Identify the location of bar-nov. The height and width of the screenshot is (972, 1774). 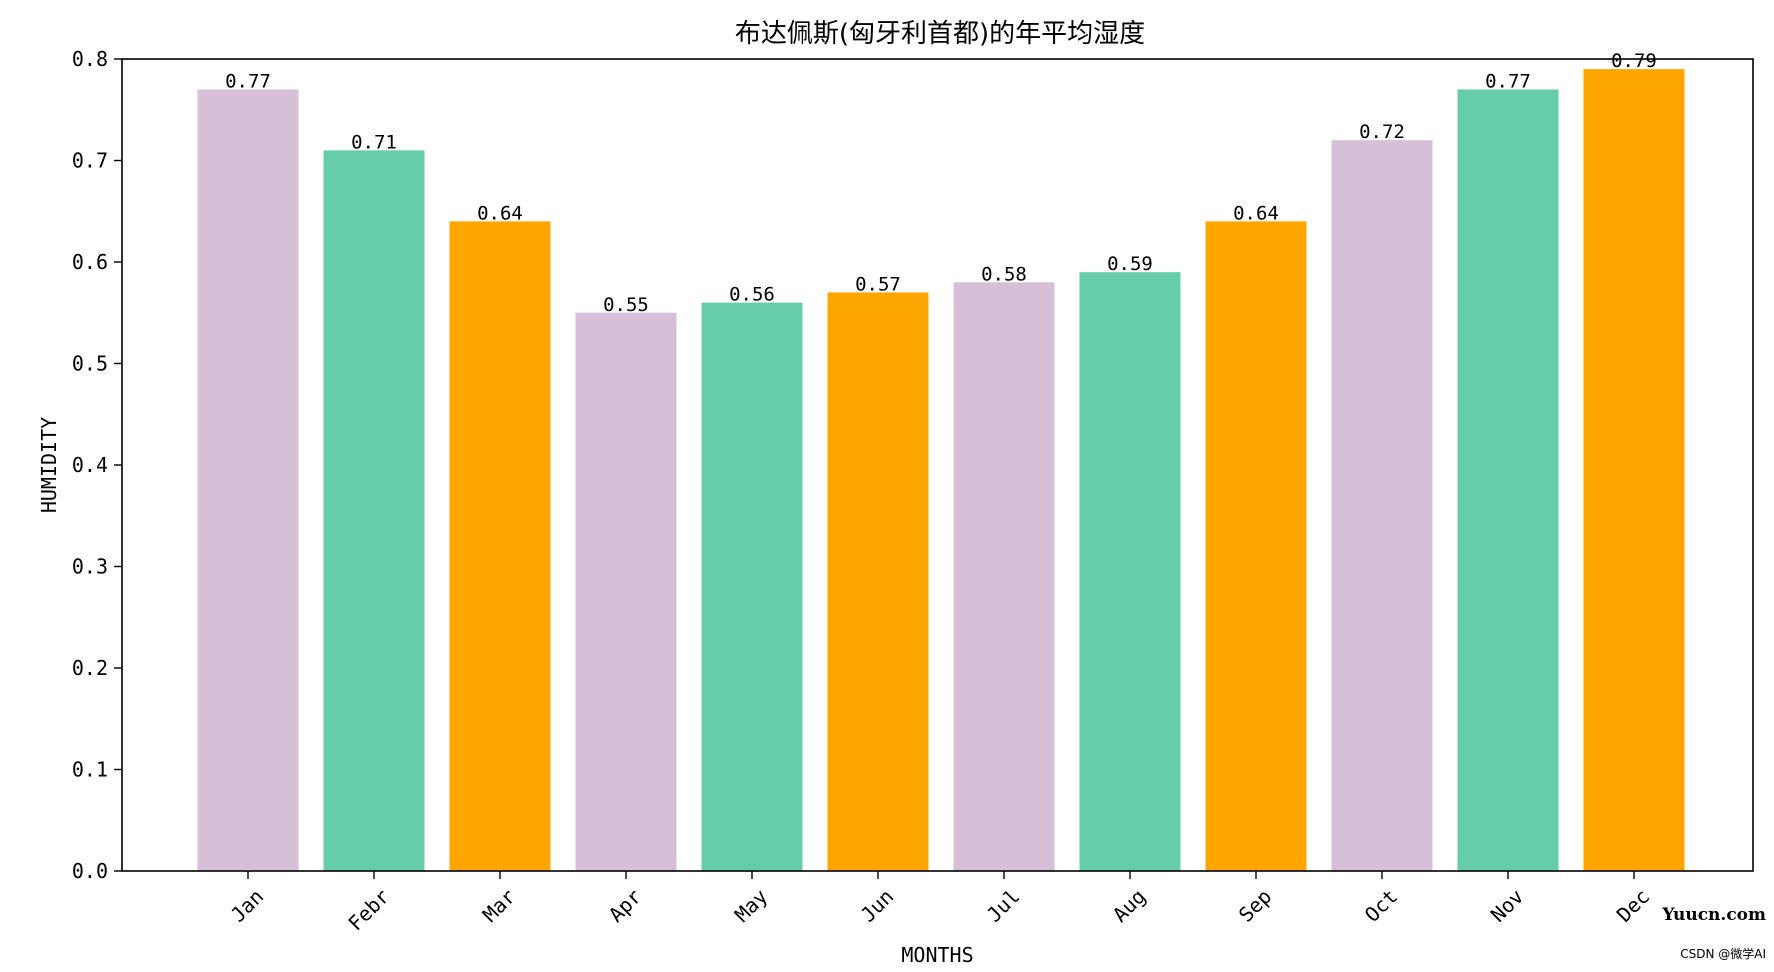
(1508, 480).